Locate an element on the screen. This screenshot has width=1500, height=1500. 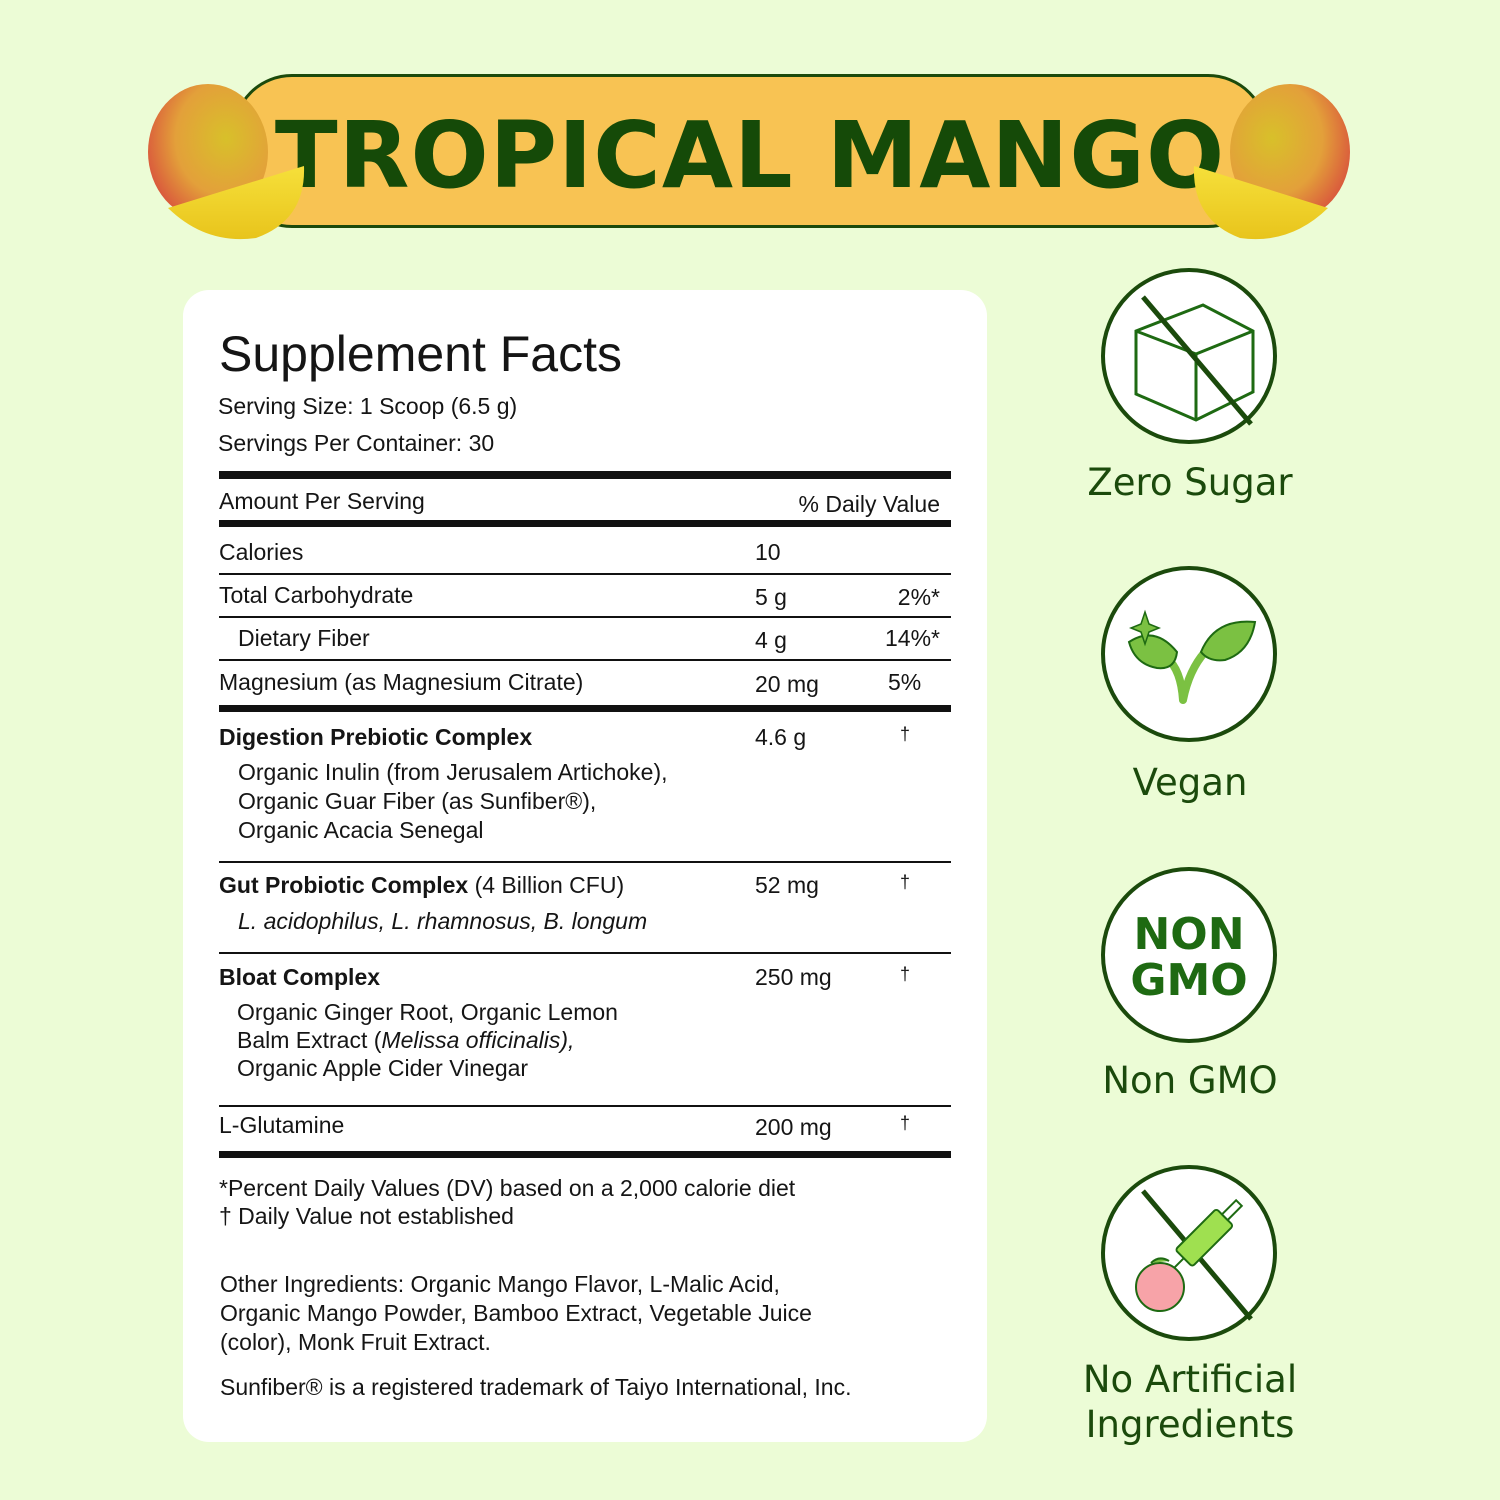
servings-label: Servings Per Container: is located at coordinates (340, 443).